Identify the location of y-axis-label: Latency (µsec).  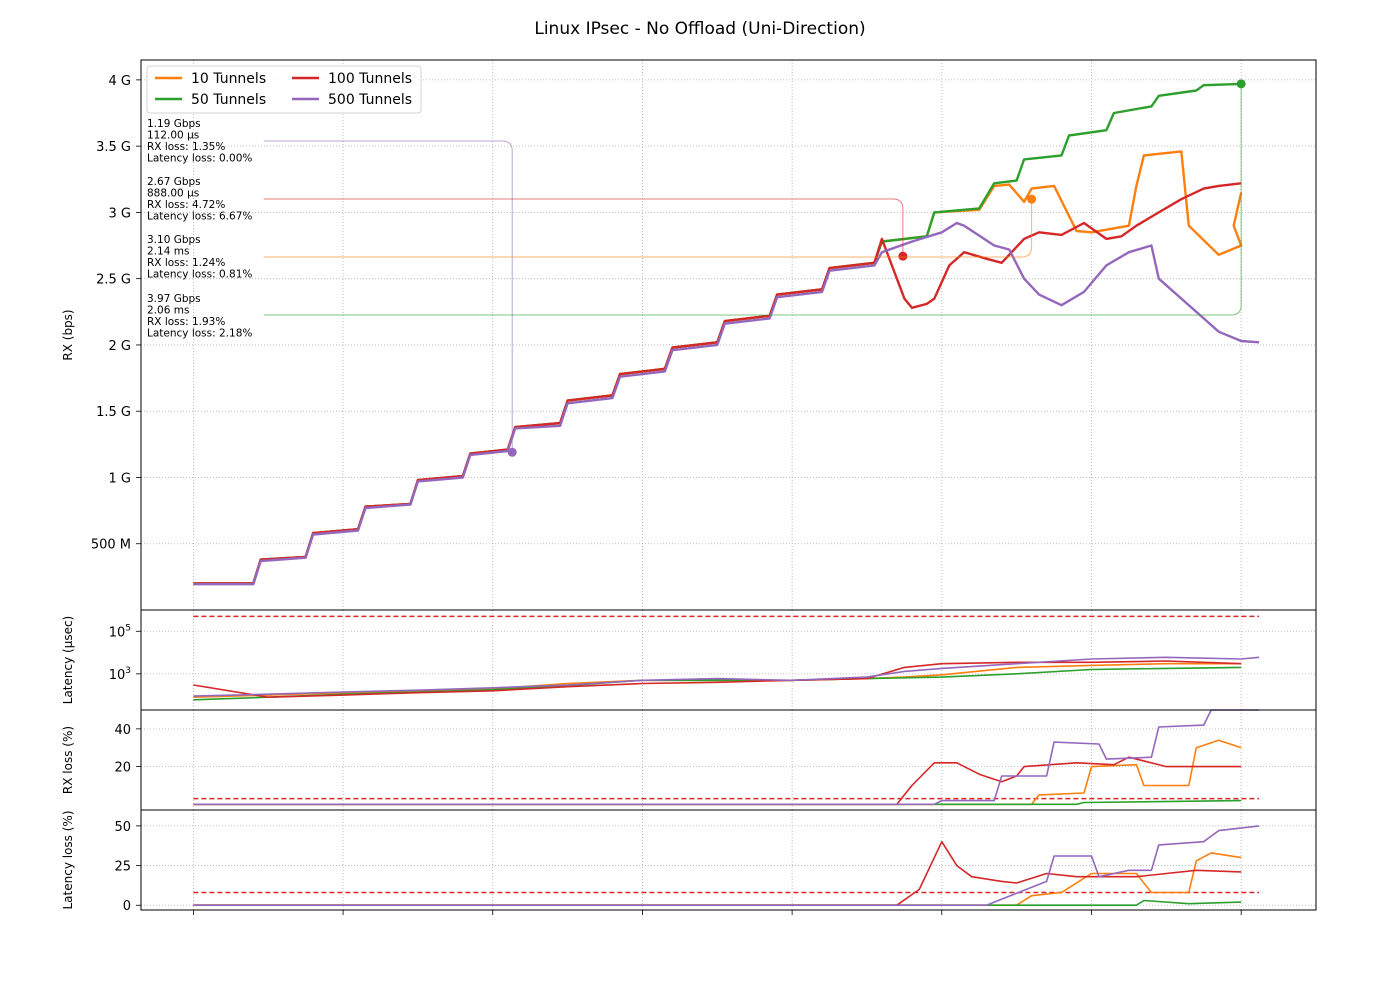
(68, 660).